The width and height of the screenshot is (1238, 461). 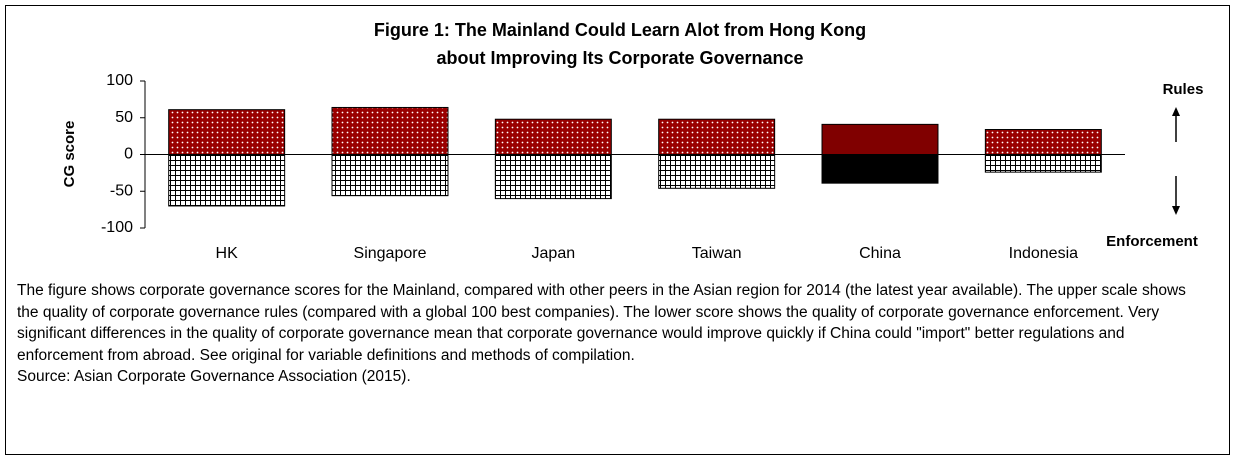 I want to click on y-tick-label: 0, so click(x=128, y=154).